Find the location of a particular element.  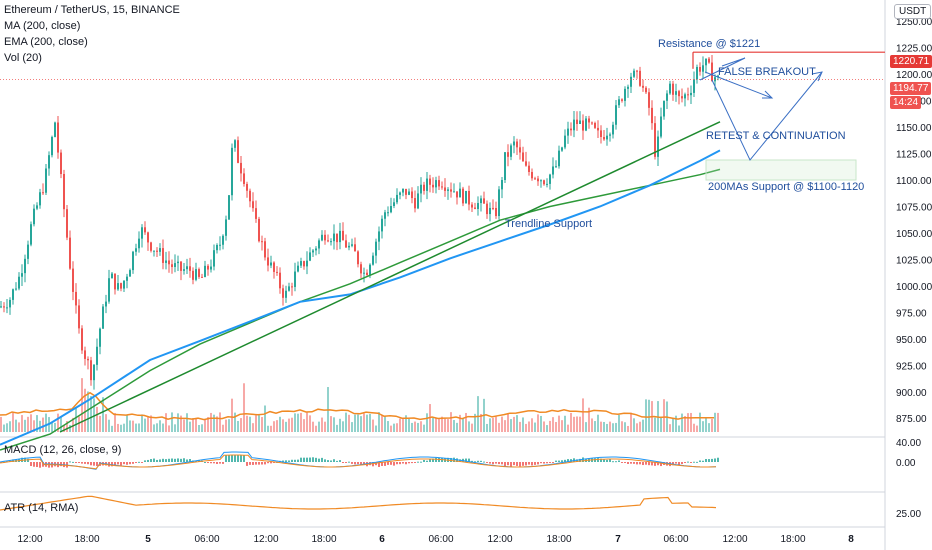

x-tick-label: 18:00 is located at coordinates (86, 539).